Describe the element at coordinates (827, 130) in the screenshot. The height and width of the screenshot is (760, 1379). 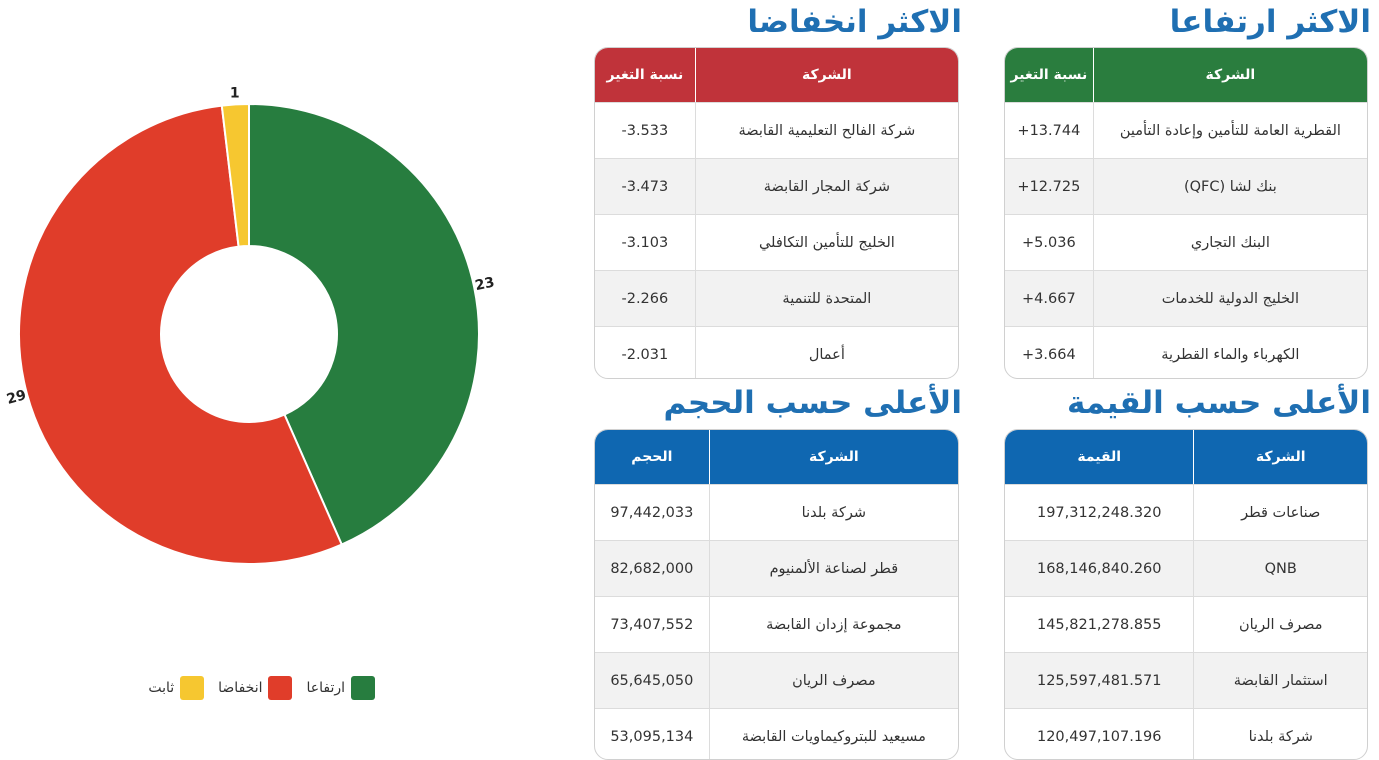
I see `company-cell: شركة الفالح التعليمية القابضة` at that location.